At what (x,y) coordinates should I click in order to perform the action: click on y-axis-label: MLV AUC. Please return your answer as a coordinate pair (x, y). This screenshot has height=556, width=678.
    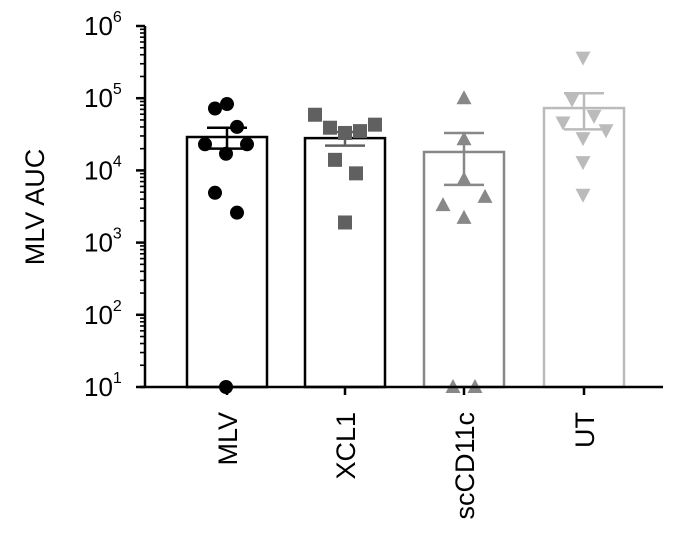
    Looking at the image, I should click on (35, 207).